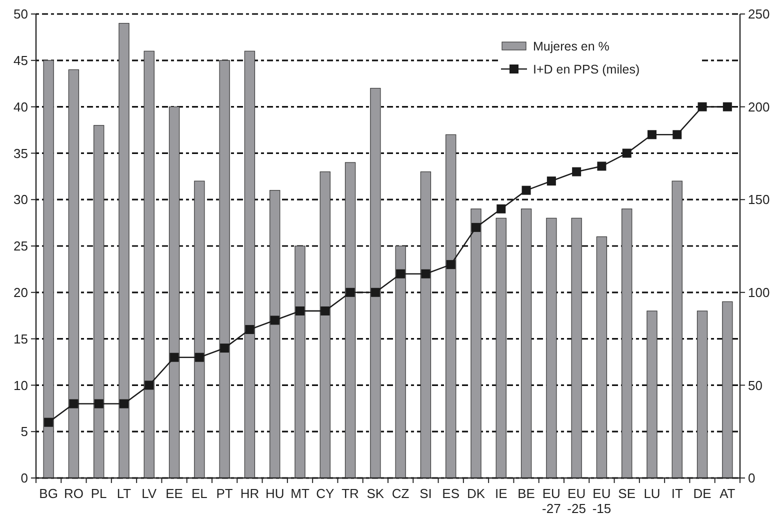 The width and height of the screenshot is (778, 524). Describe the element at coordinates (21, 60) in the screenshot. I see `y-tick-label: 45` at that location.